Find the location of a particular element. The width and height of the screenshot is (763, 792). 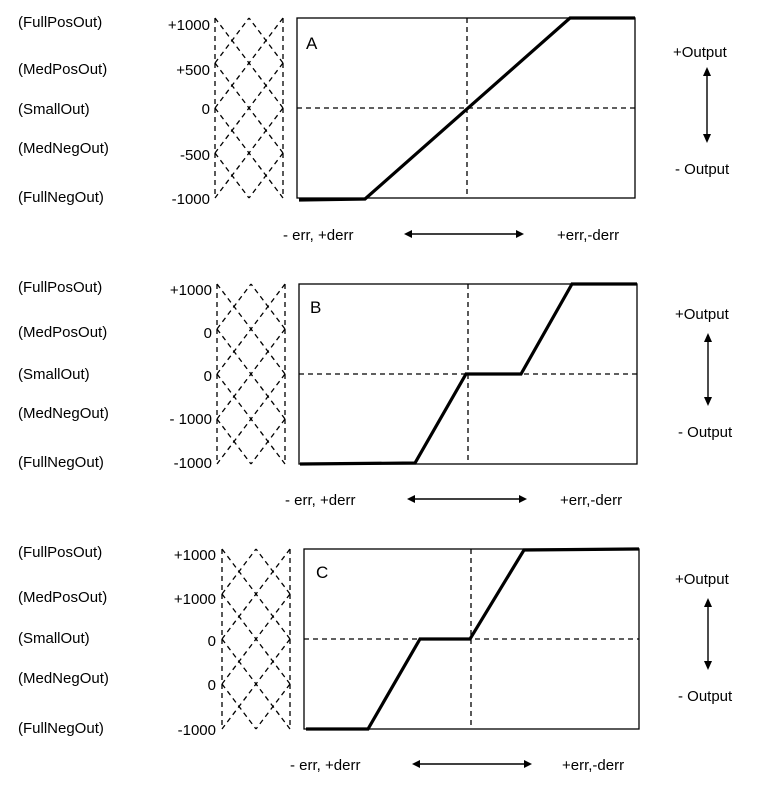

panel-letter: B is located at coordinates (316, 307).